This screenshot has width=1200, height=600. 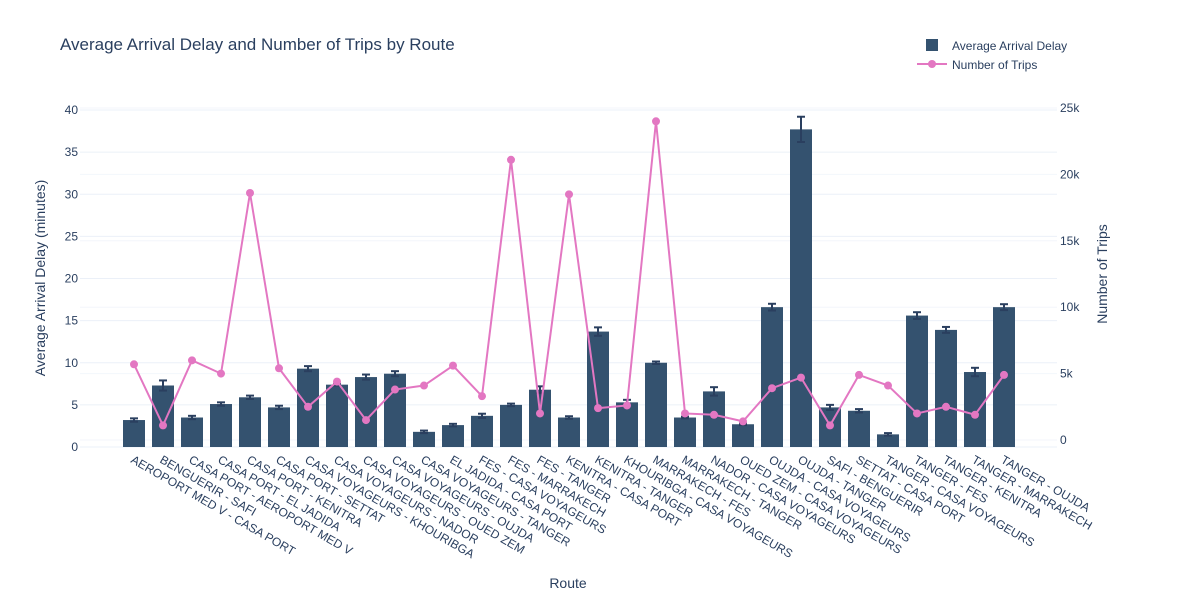 I want to click on y-tick-label: 35, so click(x=72, y=152).